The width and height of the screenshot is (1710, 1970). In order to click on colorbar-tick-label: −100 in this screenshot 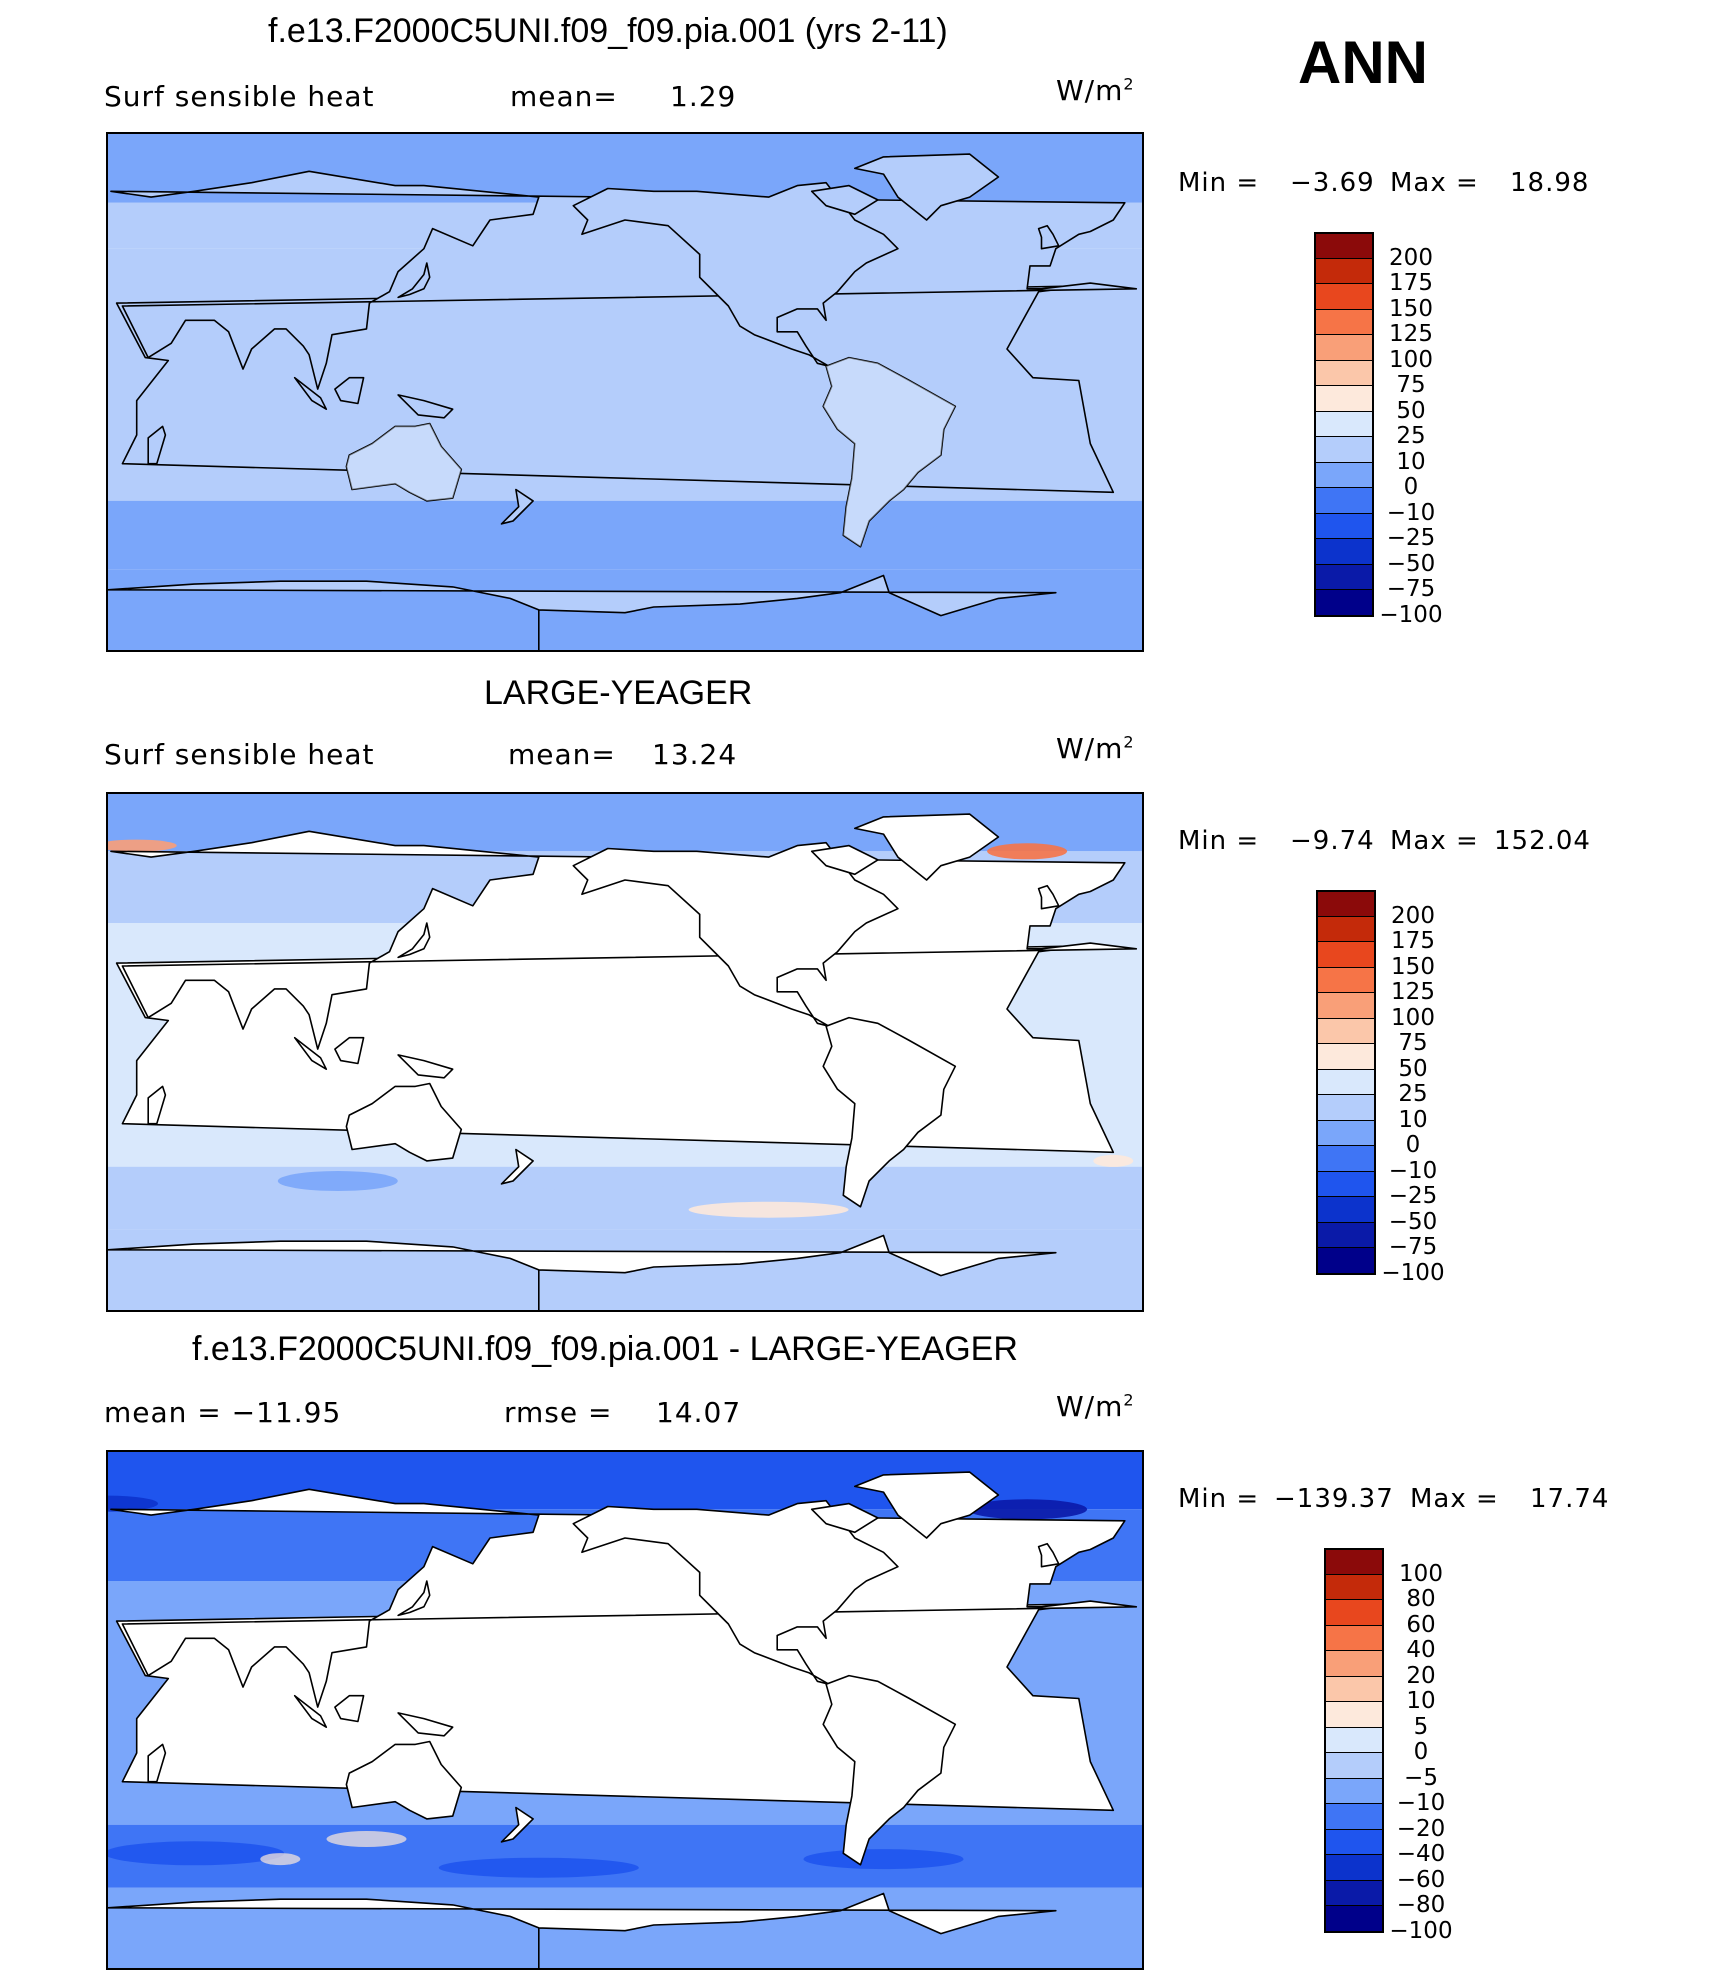, I will do `click(1411, 614)`.